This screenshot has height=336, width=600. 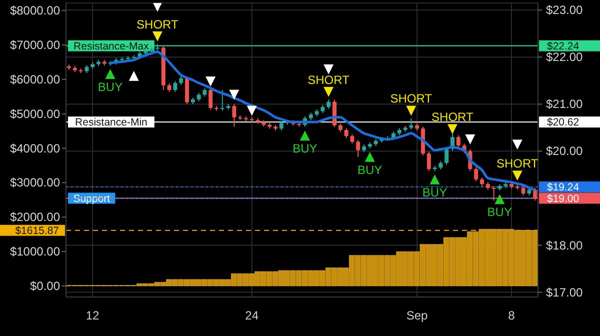 I want to click on y-tick-label: $4000.00, so click(x=35, y=148).